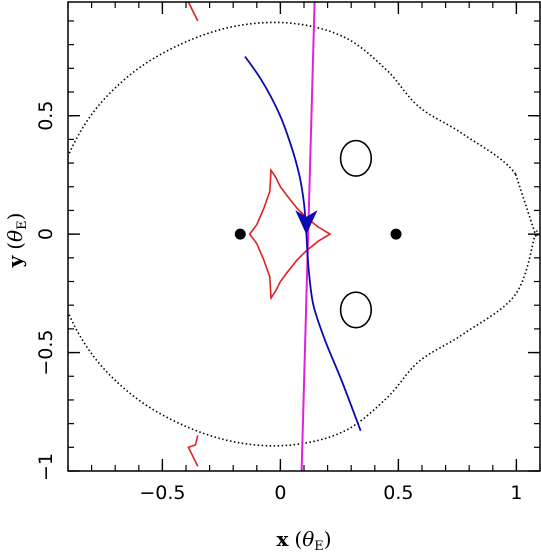 This screenshot has width=541, height=555. What do you see at coordinates (290, 234) in the screenshot?
I see `central-caustic` at bounding box center [290, 234].